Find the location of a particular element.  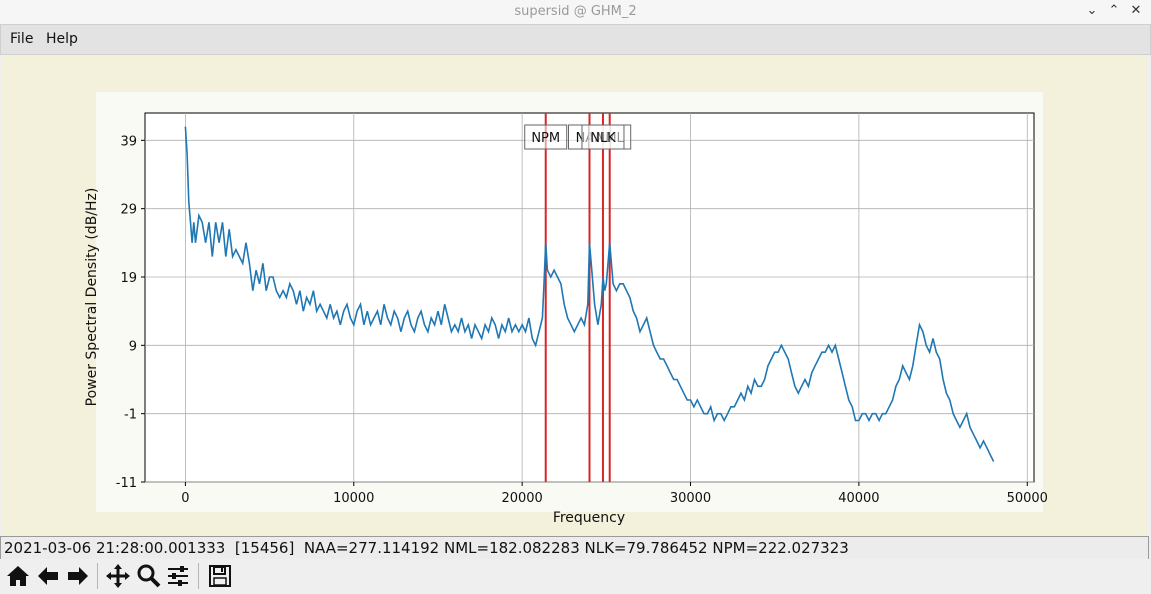

pan-button is located at coordinates (118, 576).